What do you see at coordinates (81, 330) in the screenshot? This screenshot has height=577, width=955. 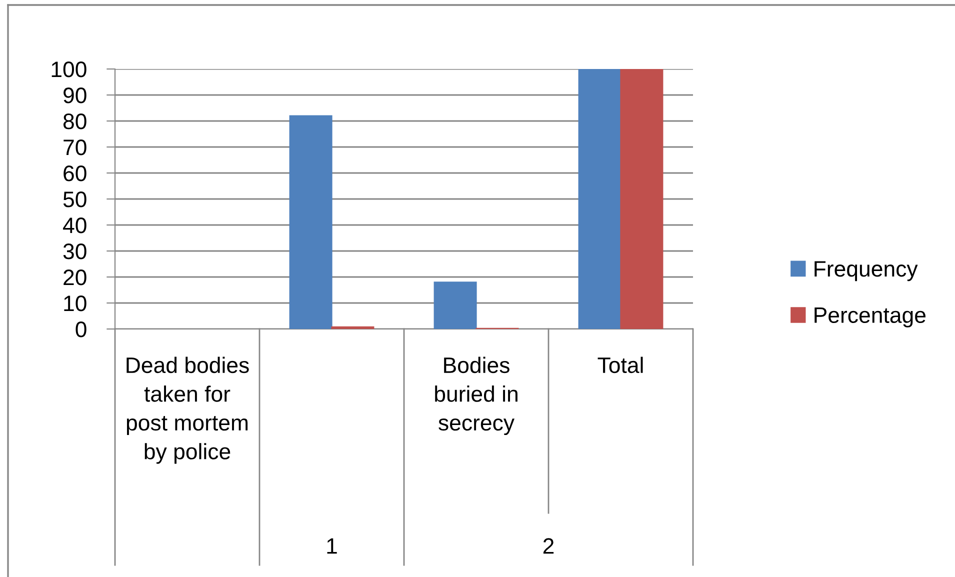 I see `y-tick-label: 0` at bounding box center [81, 330].